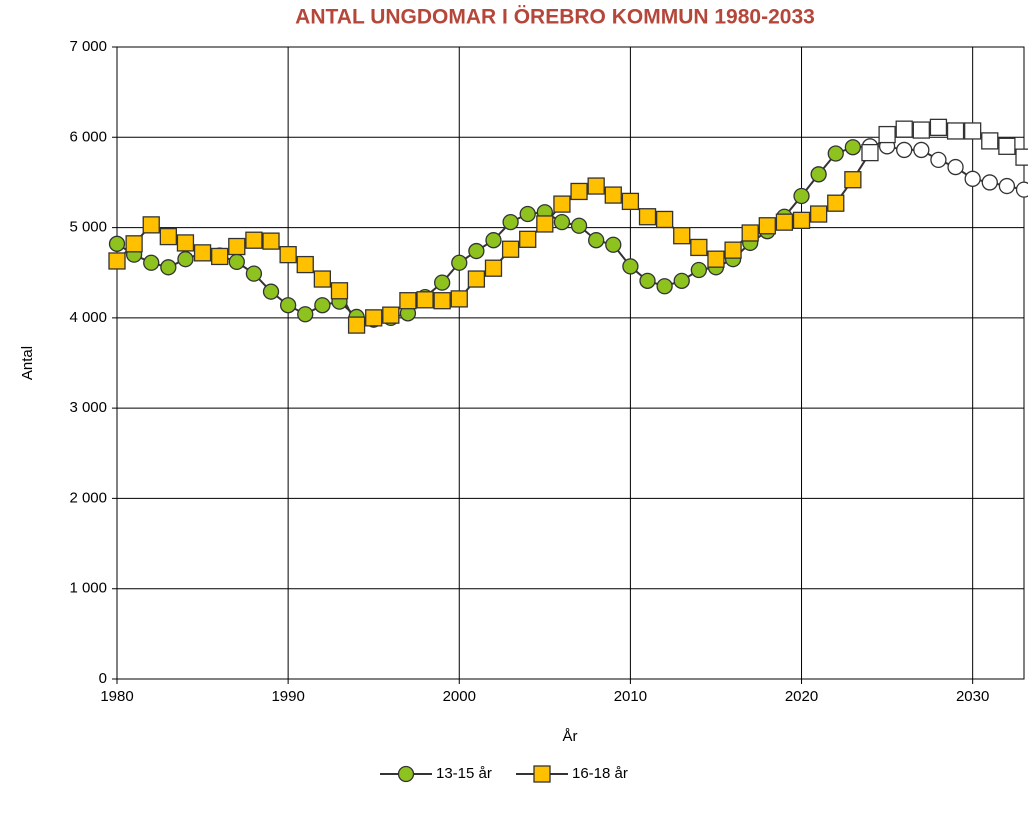 This screenshot has width=1028, height=822. What do you see at coordinates (88, 46) in the screenshot?
I see `y-tick-label: 7 000` at bounding box center [88, 46].